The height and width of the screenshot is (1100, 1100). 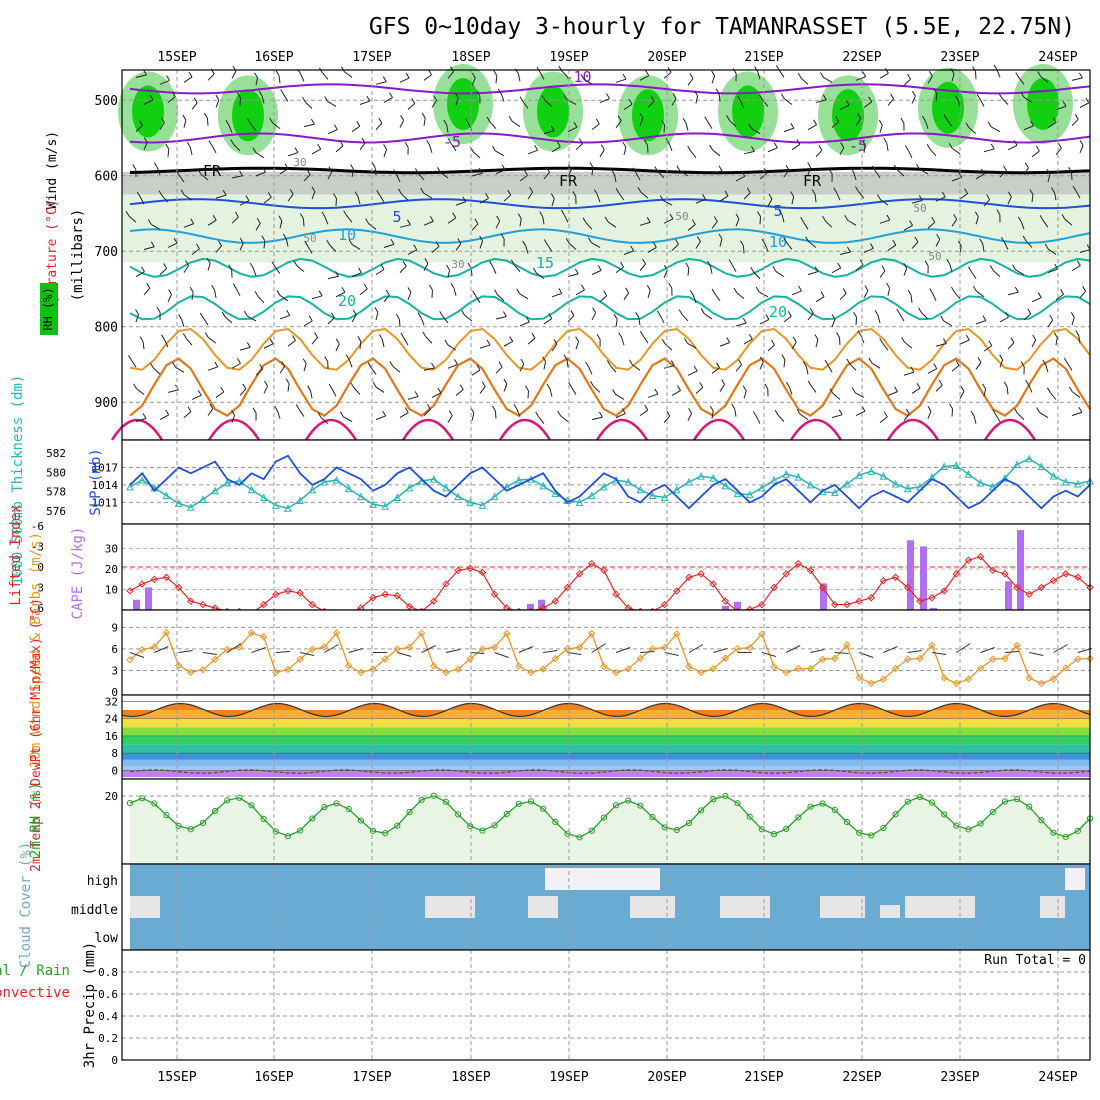 I want to click on rh-blob-inner, so click(x=553, y=111).